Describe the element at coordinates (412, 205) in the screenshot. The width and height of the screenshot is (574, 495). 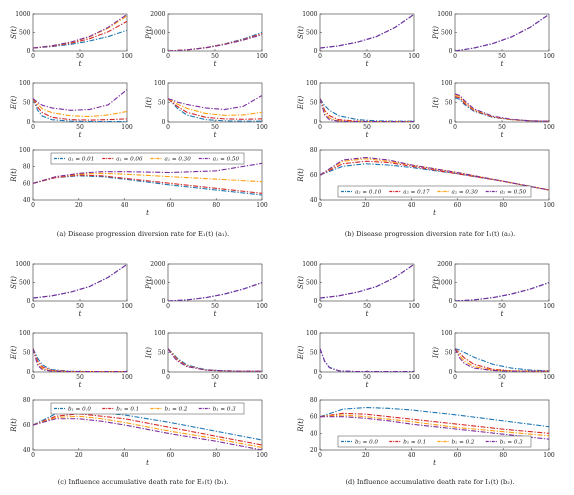
I see `panel-b-r-xtick-label-2: 40` at that location.